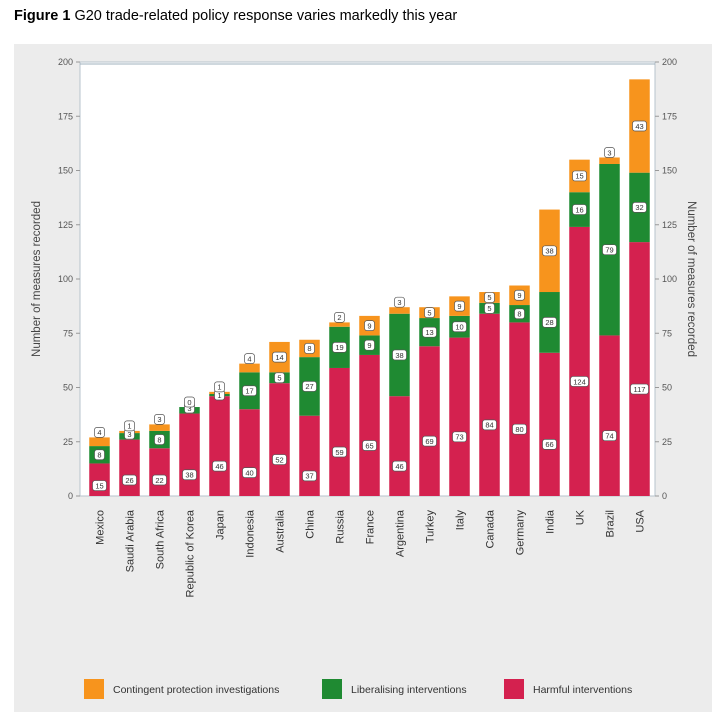  I want to click on data-label-liberalising: 5, so click(489, 308).